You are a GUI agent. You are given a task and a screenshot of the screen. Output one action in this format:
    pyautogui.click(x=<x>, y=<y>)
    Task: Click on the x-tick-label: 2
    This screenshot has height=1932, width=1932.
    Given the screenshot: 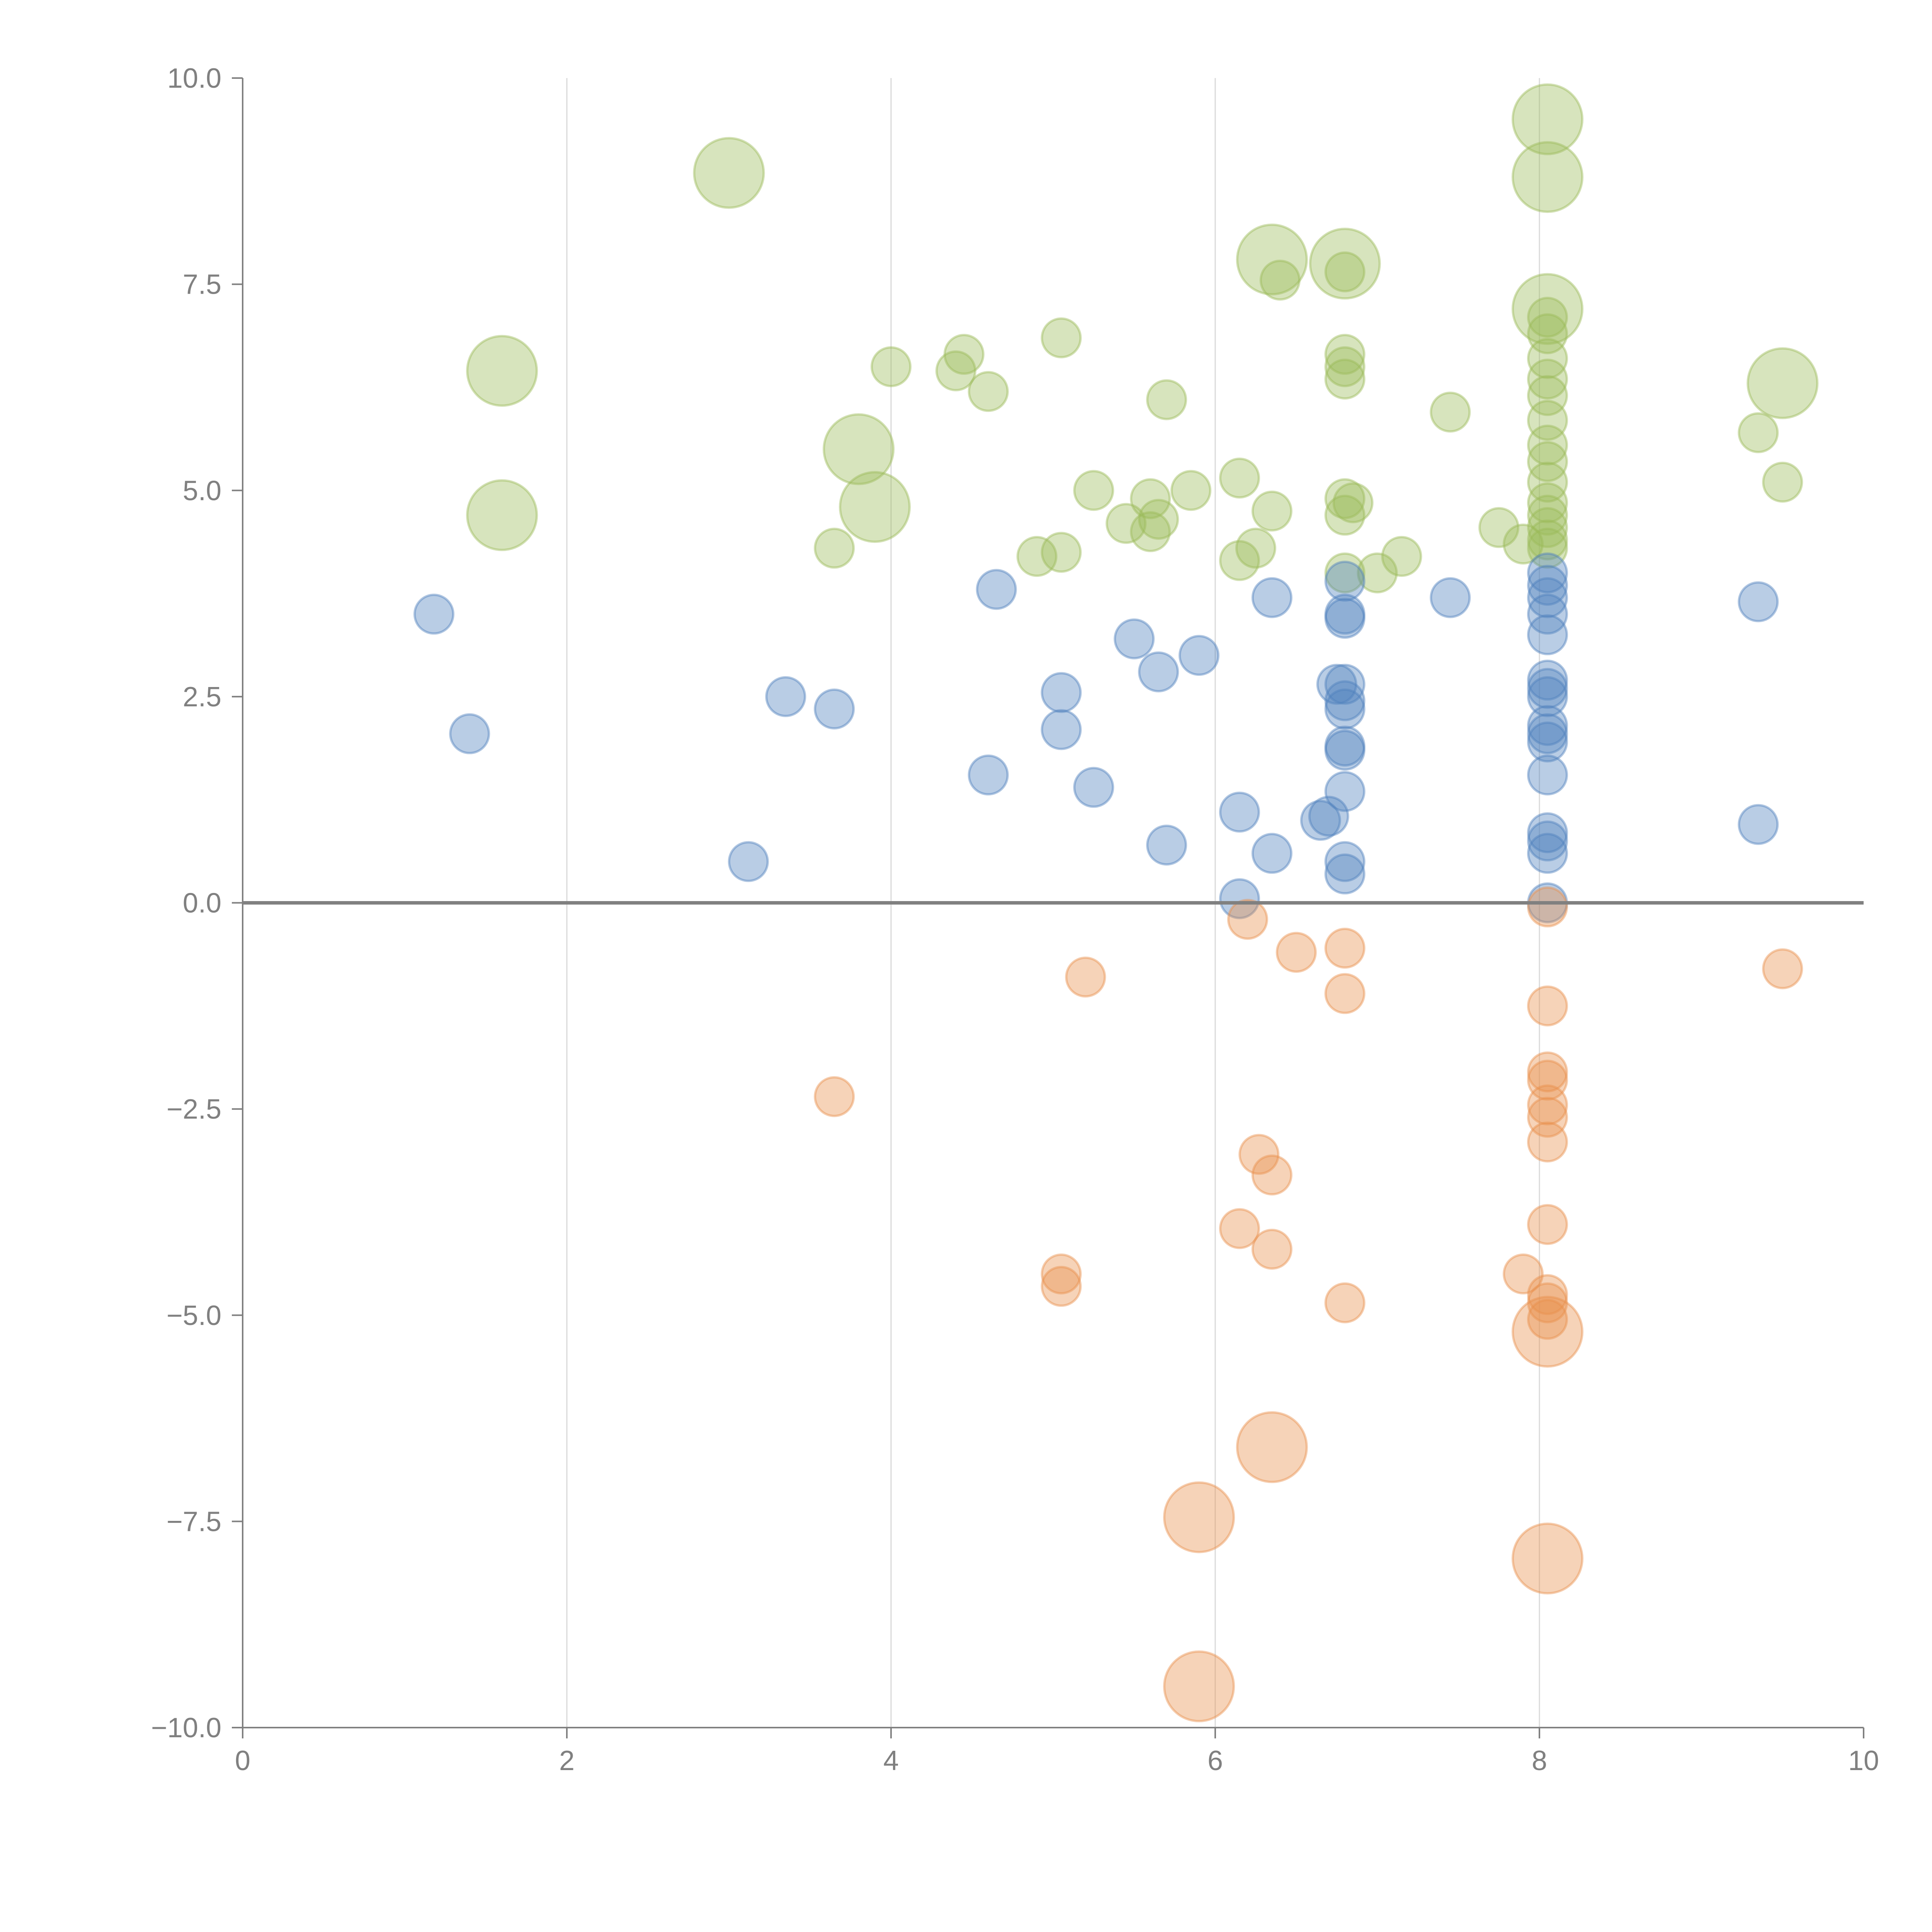 What is the action you would take?
    pyautogui.click(x=567, y=1760)
    